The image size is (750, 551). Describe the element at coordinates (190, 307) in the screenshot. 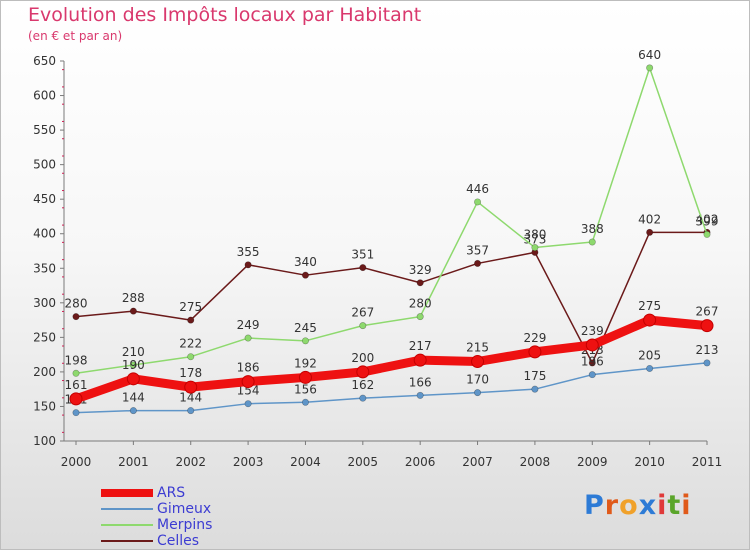

I see `data-label-celles: 275` at that location.